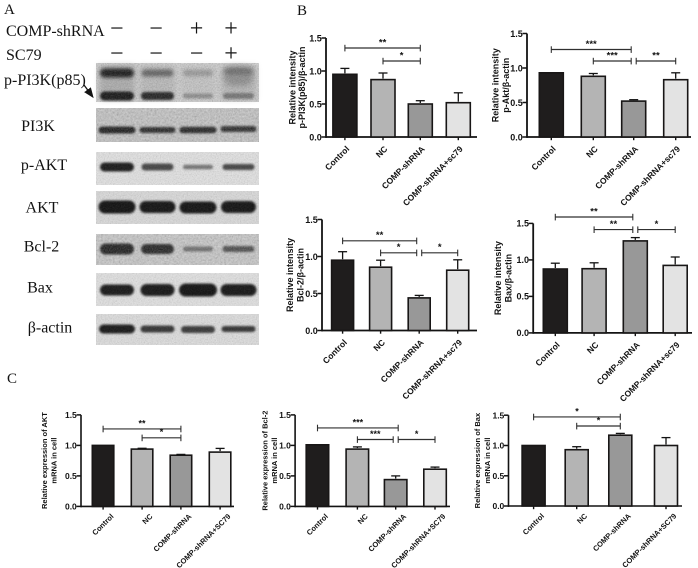 The image size is (698, 568). Describe the element at coordinates (302, 87) in the screenshot. I see `svg-text: p-PI3K(p85)/β-actin` at that location.